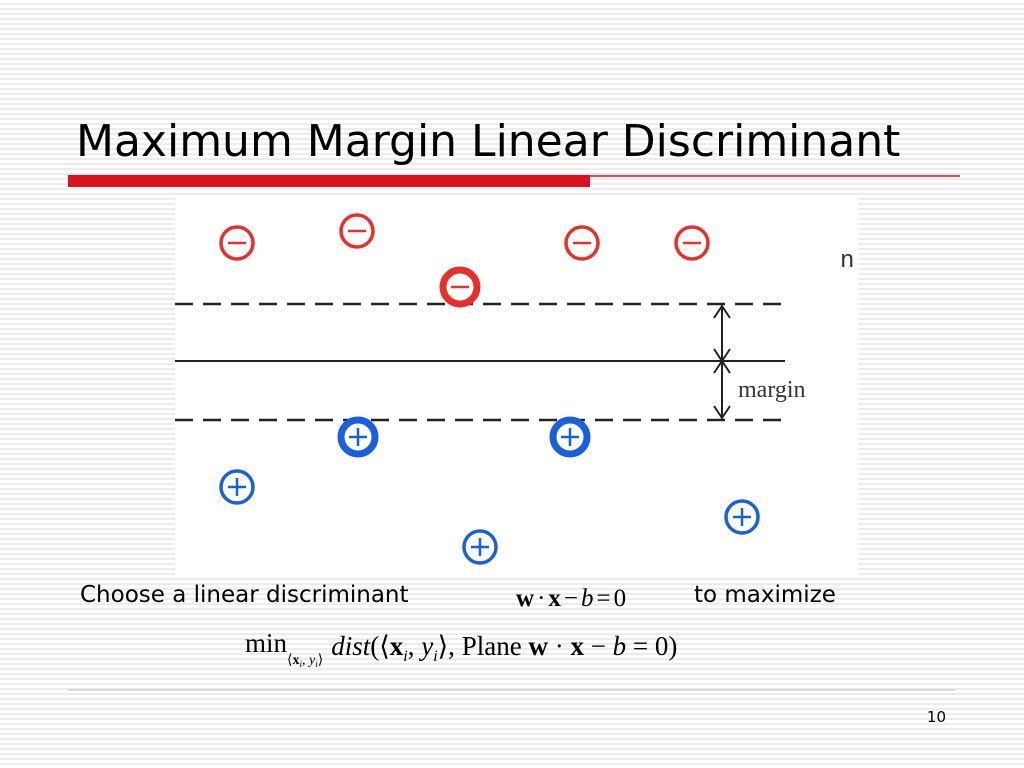 This screenshot has height=768, width=1024. Describe the element at coordinates (936, 717) in the screenshot. I see `page-number: 10` at that location.